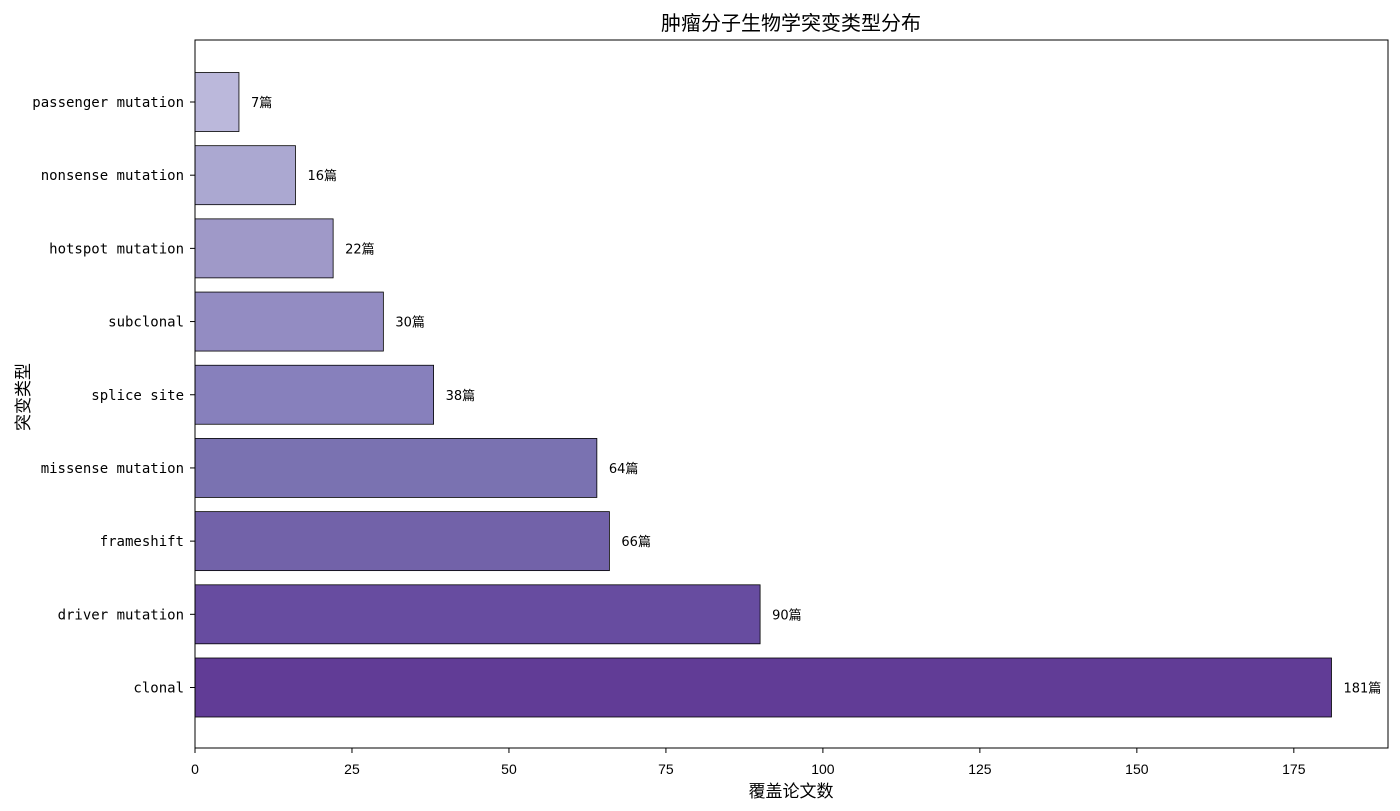  What do you see at coordinates (112, 176) in the screenshot?
I see `y-tick-label: nonsense mutation` at bounding box center [112, 176].